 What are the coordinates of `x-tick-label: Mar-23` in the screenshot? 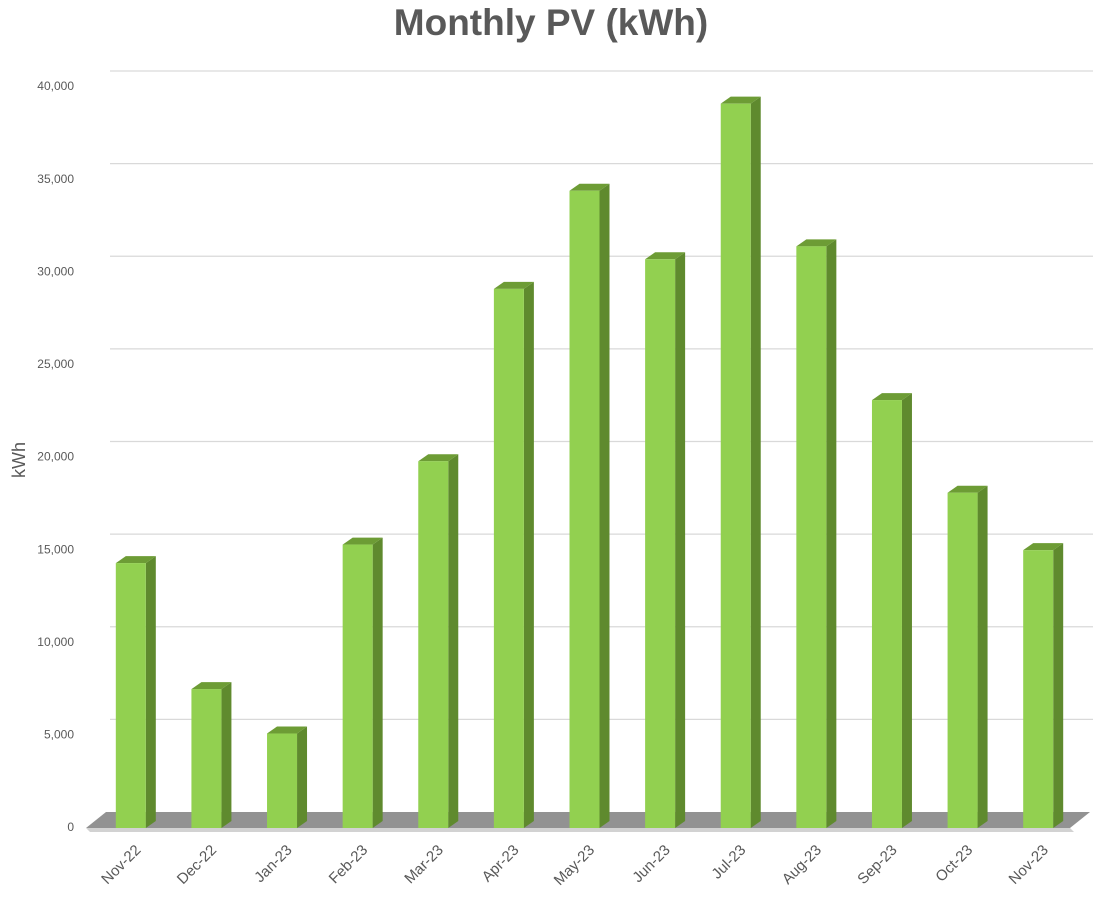 It's located at (424, 865).